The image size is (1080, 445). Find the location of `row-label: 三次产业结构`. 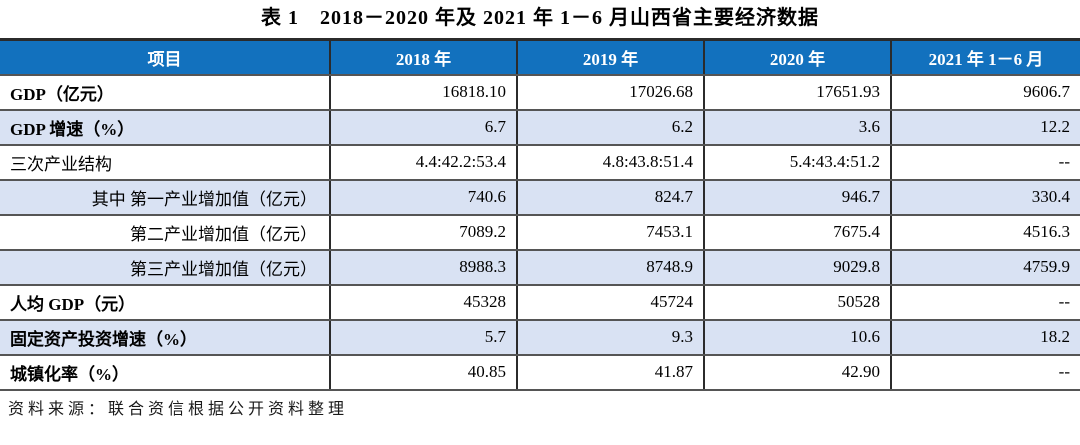

row-label: 三次产业结构 is located at coordinates (165, 162).